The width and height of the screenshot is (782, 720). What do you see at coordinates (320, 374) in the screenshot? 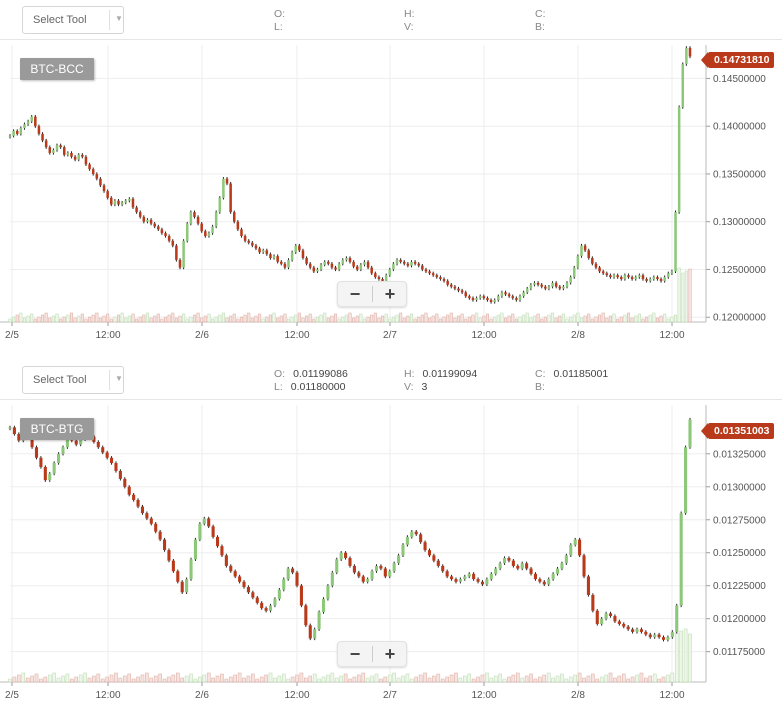
I see `open-value: 0.01199086` at bounding box center [320, 374].